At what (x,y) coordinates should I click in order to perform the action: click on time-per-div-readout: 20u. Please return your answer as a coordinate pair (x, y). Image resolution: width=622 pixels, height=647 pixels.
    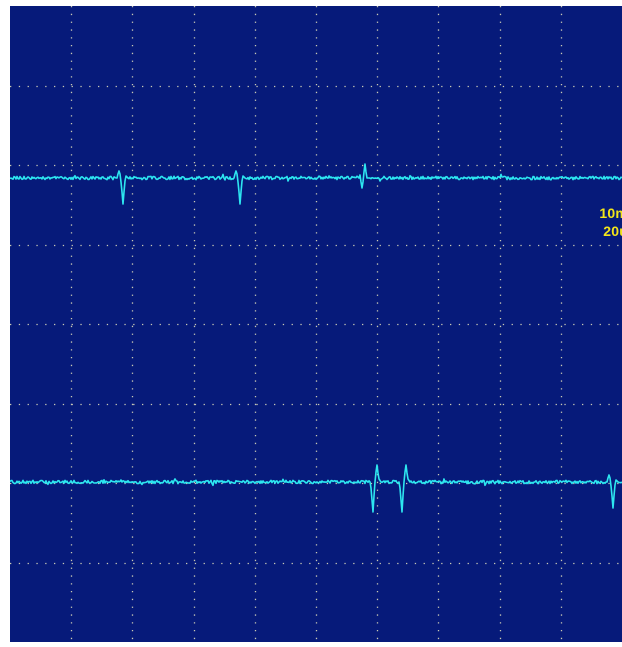
    Looking at the image, I should click on (612, 231).